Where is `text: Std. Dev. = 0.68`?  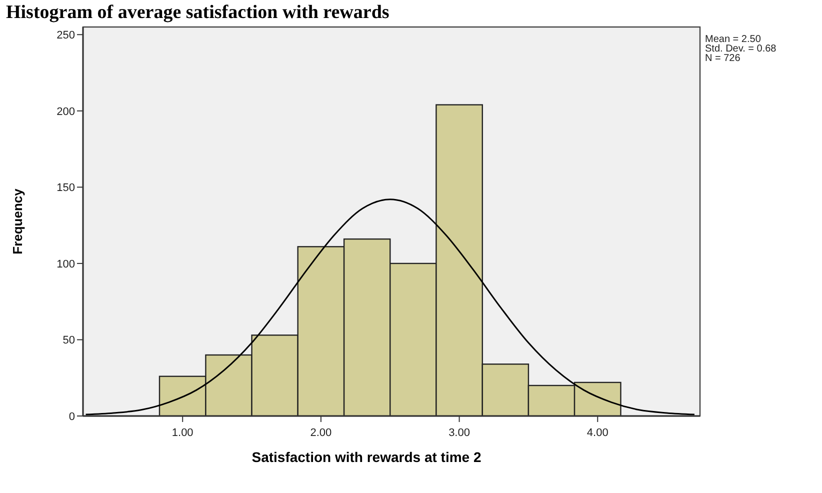
text: Std. Dev. = 0.68 is located at coordinates (741, 49).